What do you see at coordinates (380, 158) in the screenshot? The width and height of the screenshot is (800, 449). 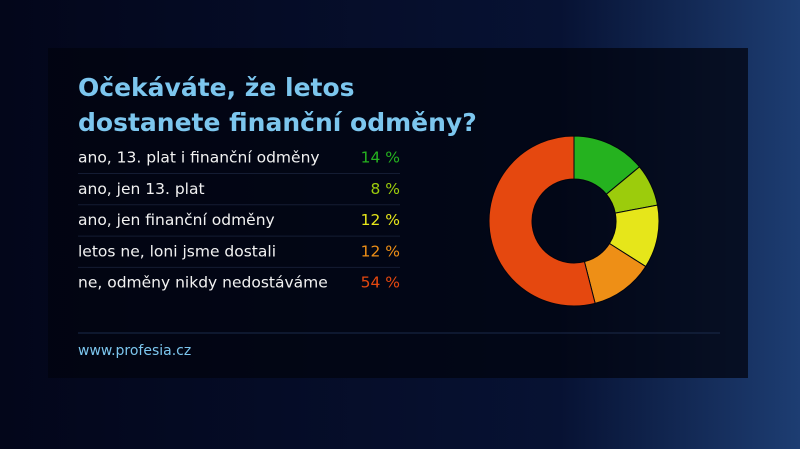 I see `value-label: 14 %` at bounding box center [380, 158].